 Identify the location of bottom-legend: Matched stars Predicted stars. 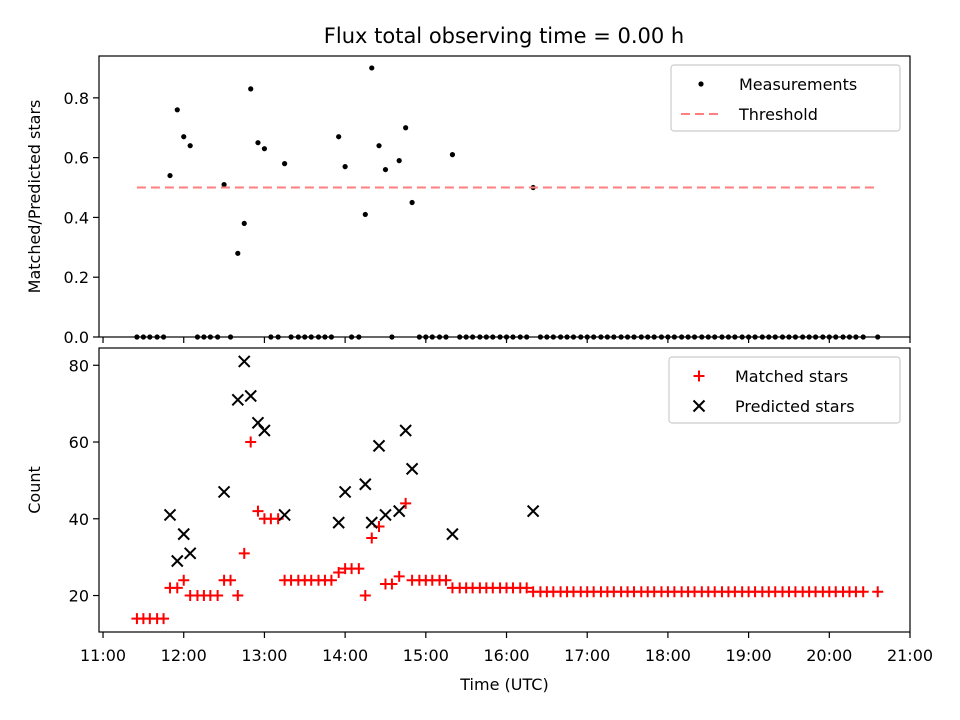
(784, 390).